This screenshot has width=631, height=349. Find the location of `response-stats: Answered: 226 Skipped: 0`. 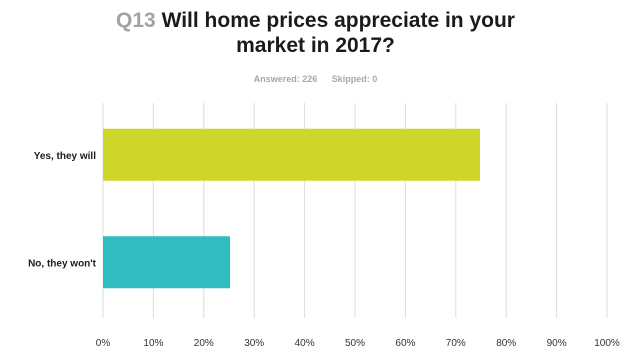

response-stats: Answered: 226 Skipped: 0 is located at coordinates (315, 79).